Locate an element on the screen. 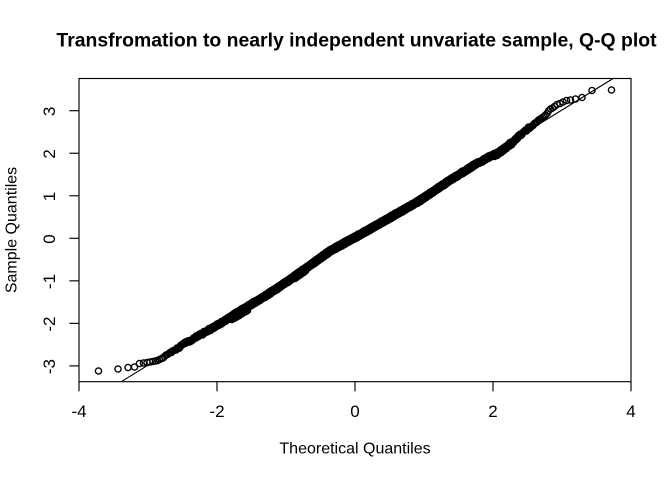 This screenshot has height=480, width=672. svg-text: Theoretical Quantiles is located at coordinates (354, 449).